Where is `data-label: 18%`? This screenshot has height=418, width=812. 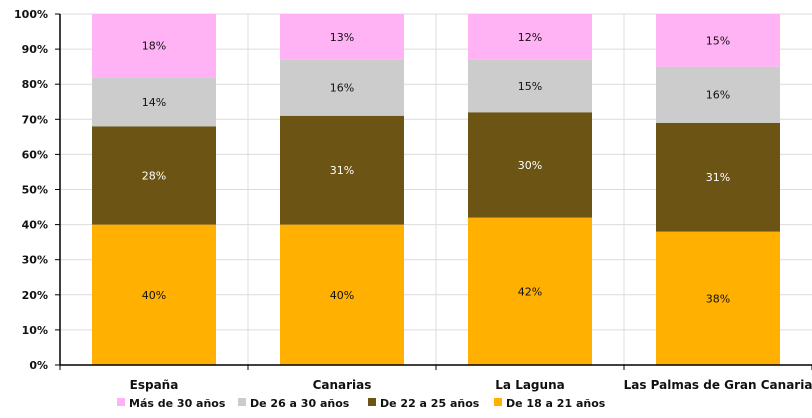 data-label: 18% is located at coordinates (154, 46).